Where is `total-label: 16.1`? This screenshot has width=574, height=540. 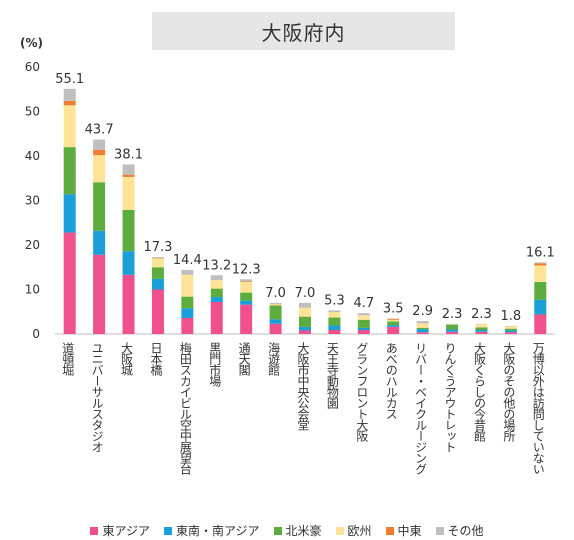 total-label: 16.1 is located at coordinates (540, 252).